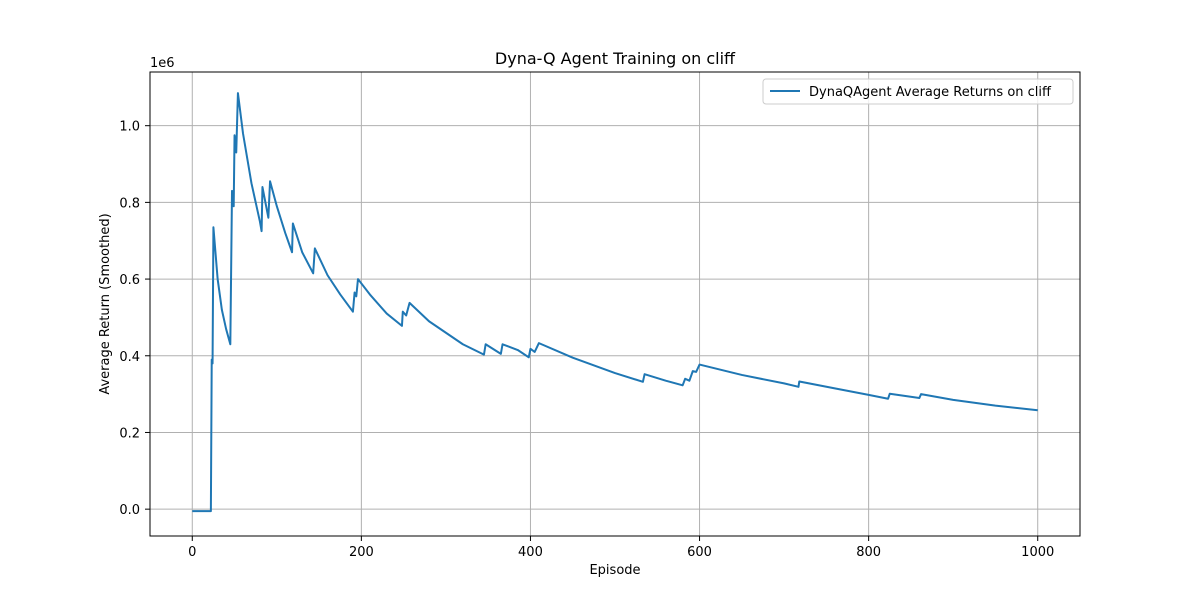  I want to click on x-tick-label: 200, so click(361, 552).